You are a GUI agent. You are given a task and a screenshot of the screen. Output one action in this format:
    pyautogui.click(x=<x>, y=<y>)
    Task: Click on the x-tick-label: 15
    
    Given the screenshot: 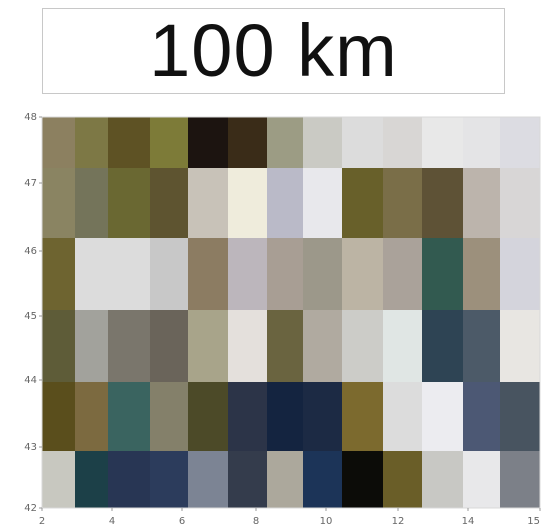 What is the action you would take?
    pyautogui.click(x=533, y=521)
    